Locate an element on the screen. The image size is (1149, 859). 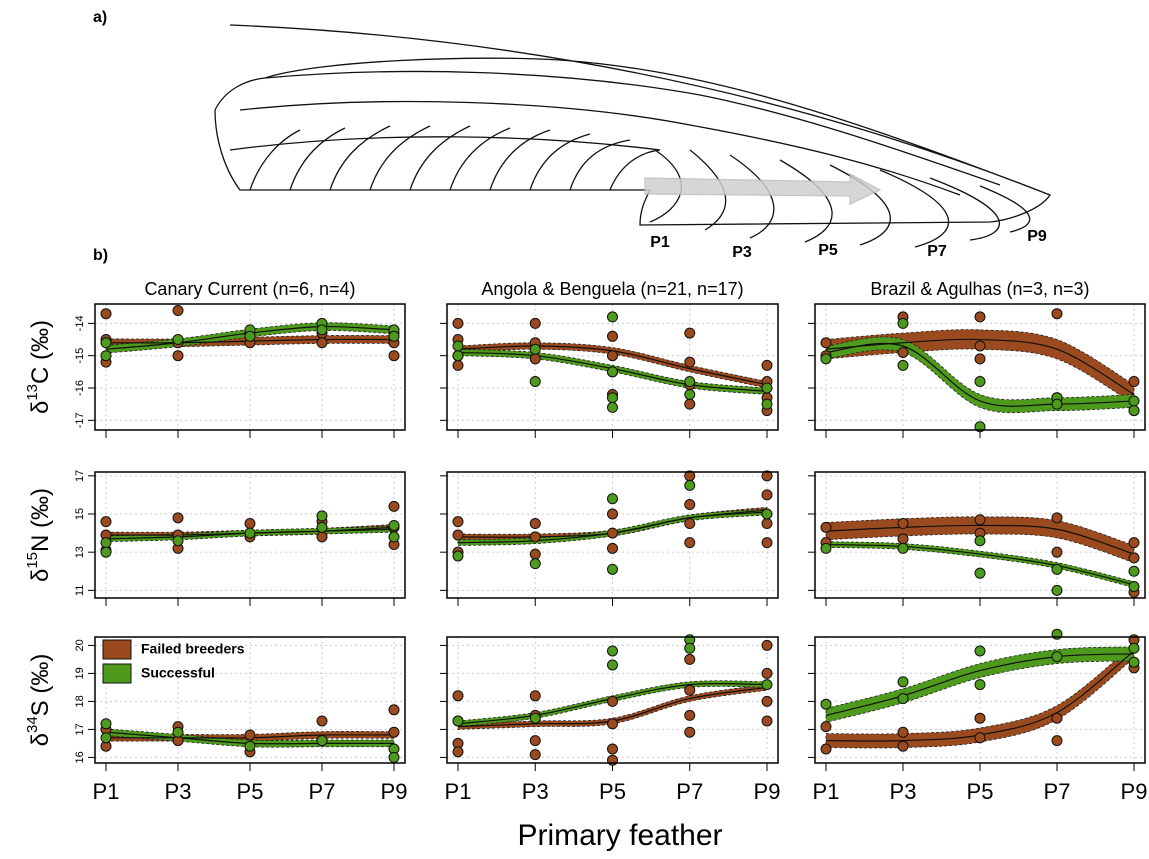
covert-line is located at coordinates (632, 128).